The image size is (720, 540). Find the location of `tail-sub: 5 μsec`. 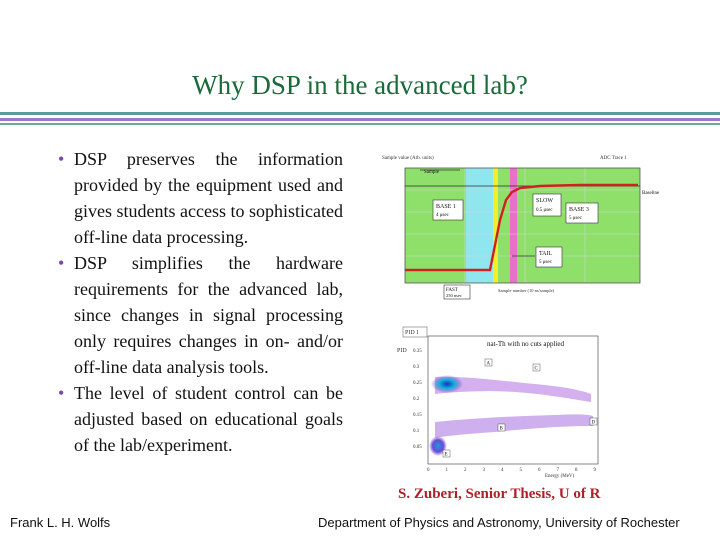

tail-sub: 5 μsec is located at coordinates (546, 262).